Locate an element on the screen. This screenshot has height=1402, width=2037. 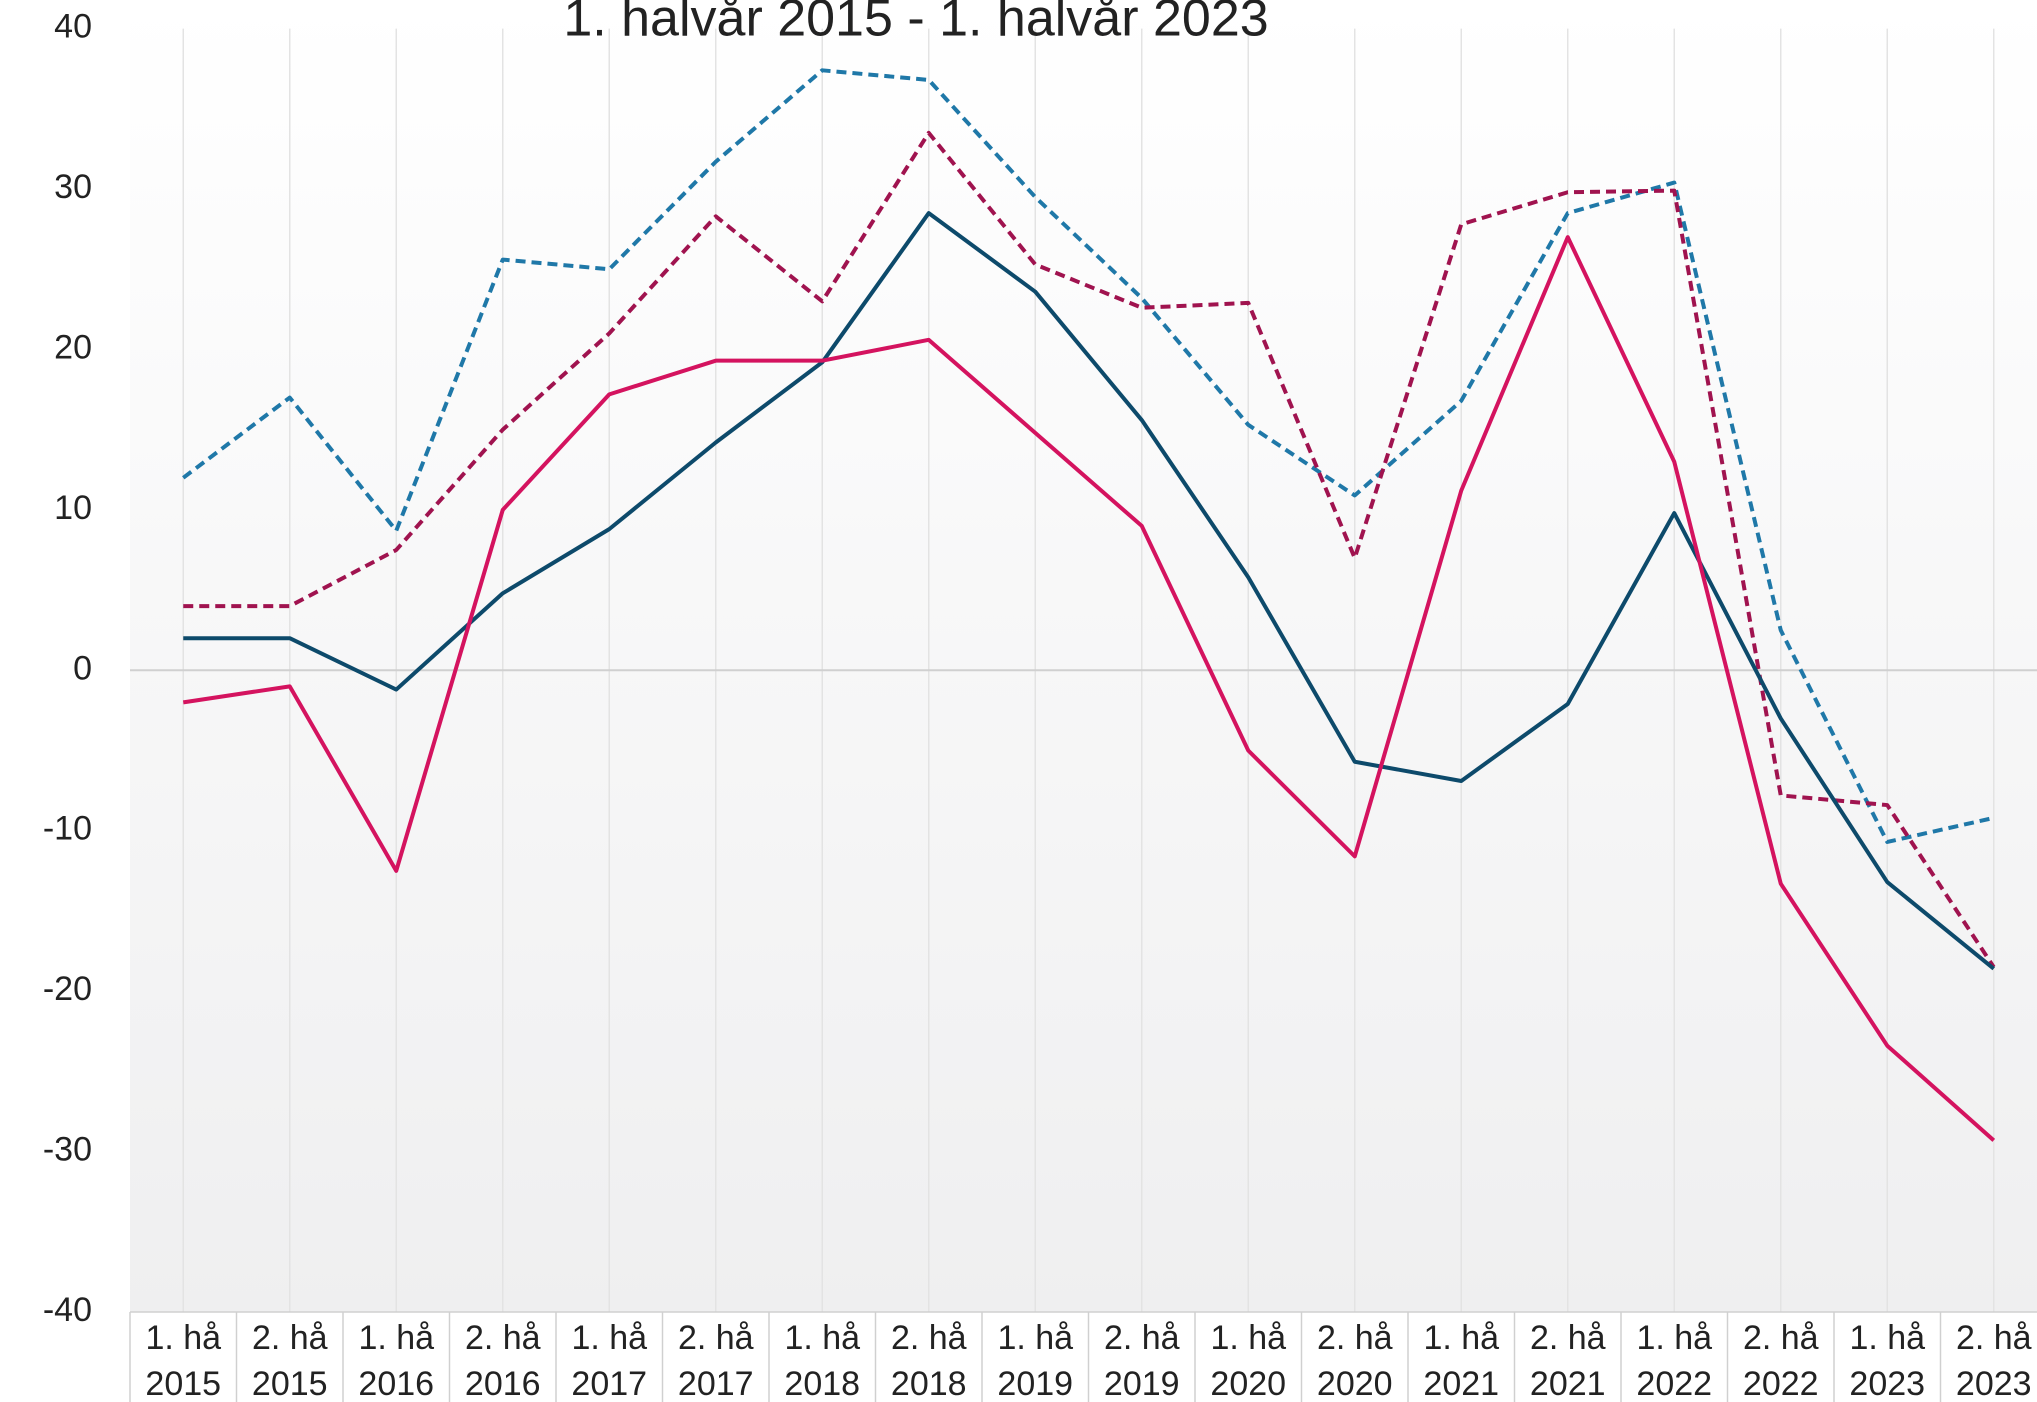
y-tick-label: 10 is located at coordinates (73, 508).